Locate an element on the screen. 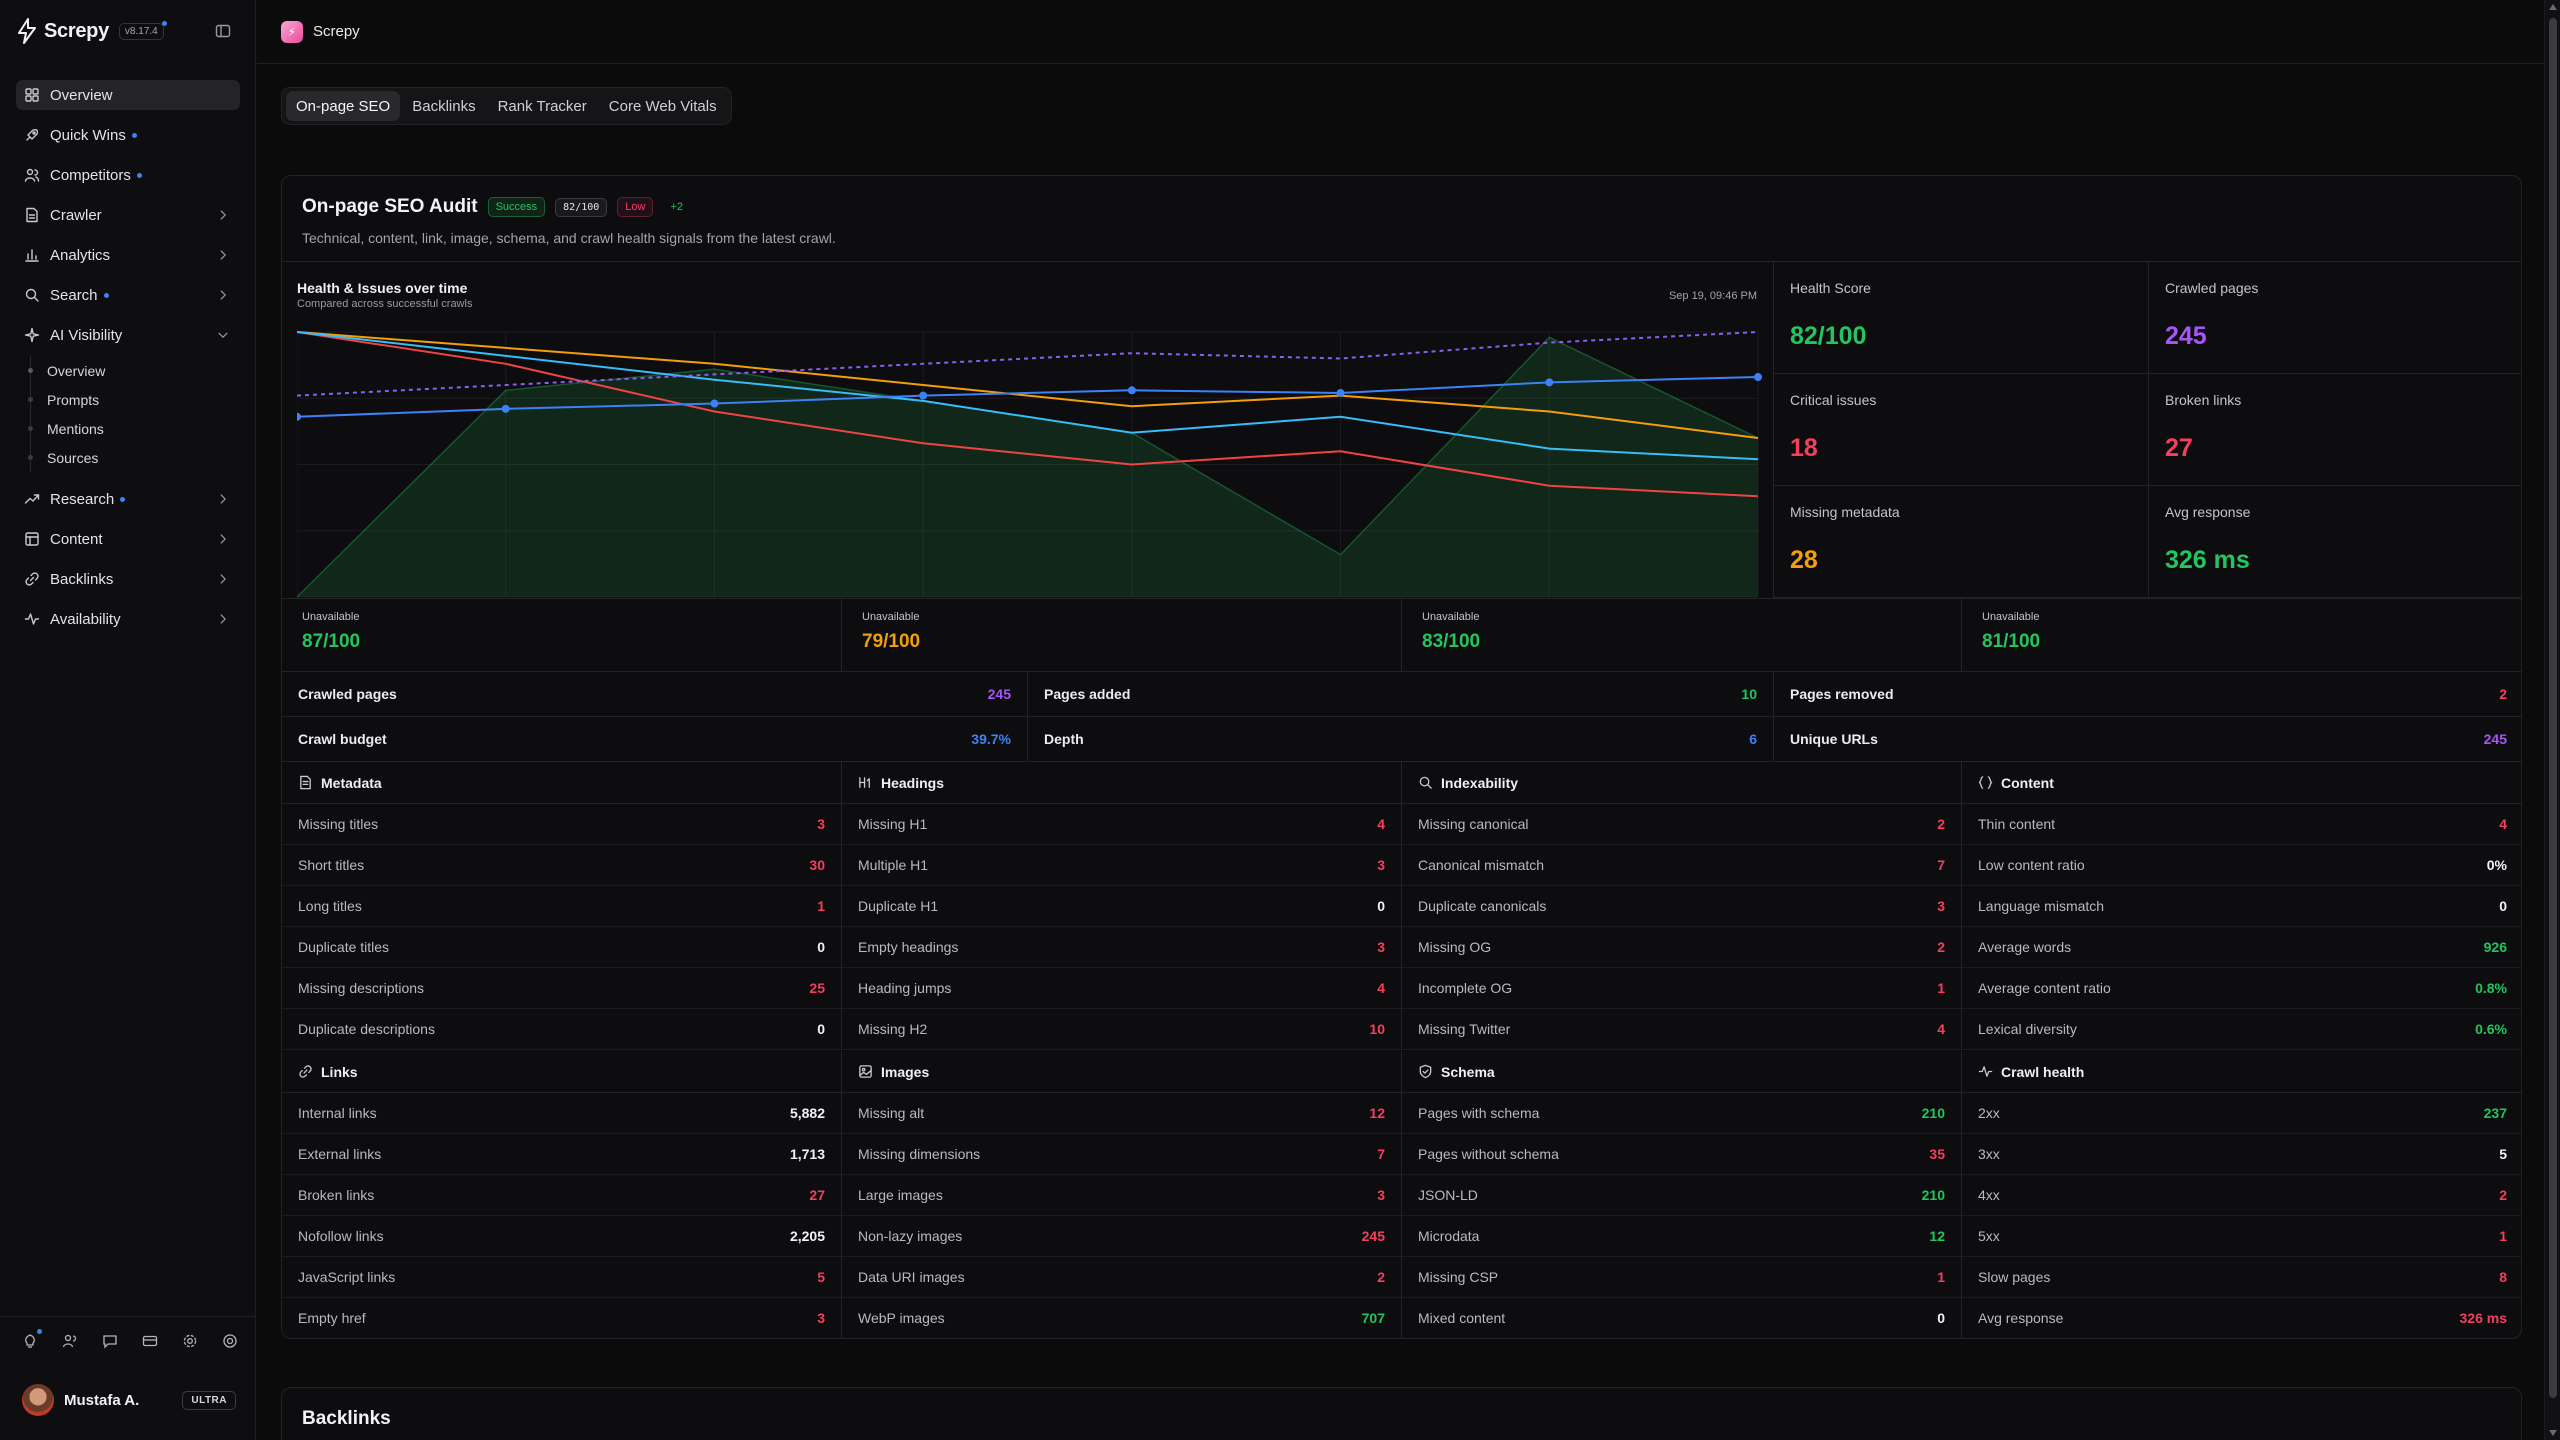 This screenshot has width=2560, height=1440. tab-backlinks: Backlinks is located at coordinates (444, 106).